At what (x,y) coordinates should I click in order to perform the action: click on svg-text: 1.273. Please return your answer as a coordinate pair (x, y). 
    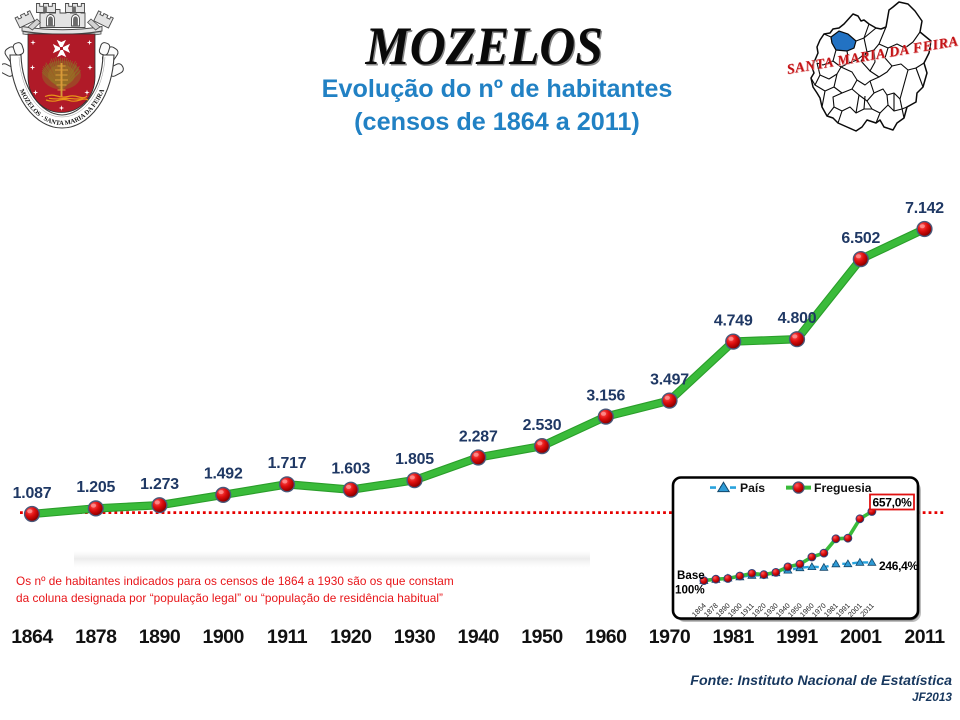
    Looking at the image, I should click on (159, 484).